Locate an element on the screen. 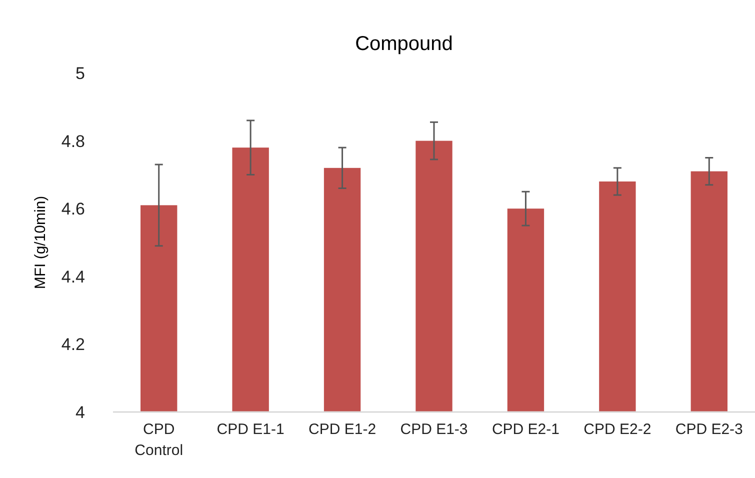  y-tick-label: 4 is located at coordinates (80, 412).